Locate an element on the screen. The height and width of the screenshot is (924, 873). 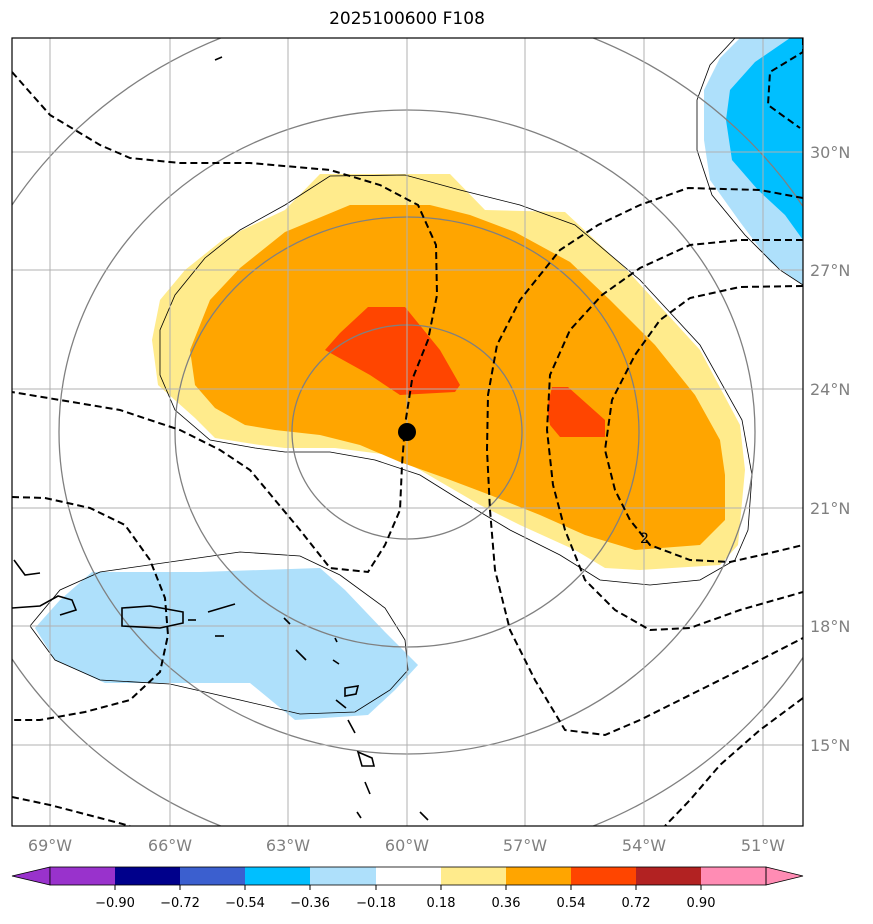
lat-label: 21°N is located at coordinates (830, 508).